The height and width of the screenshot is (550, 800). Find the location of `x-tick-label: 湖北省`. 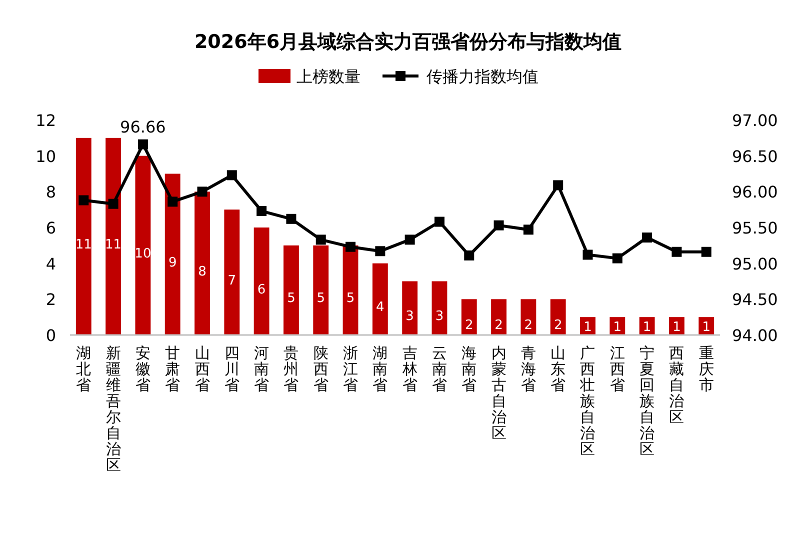

x-tick-label: 湖北省 is located at coordinates (84, 369).